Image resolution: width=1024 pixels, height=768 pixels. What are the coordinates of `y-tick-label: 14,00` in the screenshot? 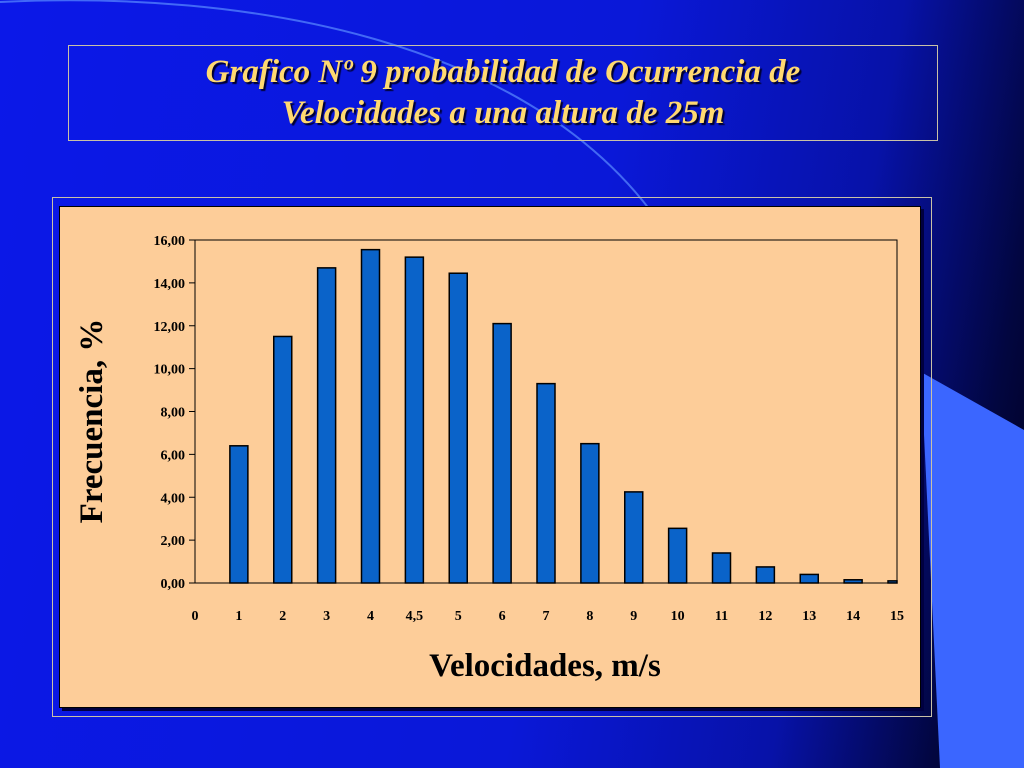 It's located at (170, 284).